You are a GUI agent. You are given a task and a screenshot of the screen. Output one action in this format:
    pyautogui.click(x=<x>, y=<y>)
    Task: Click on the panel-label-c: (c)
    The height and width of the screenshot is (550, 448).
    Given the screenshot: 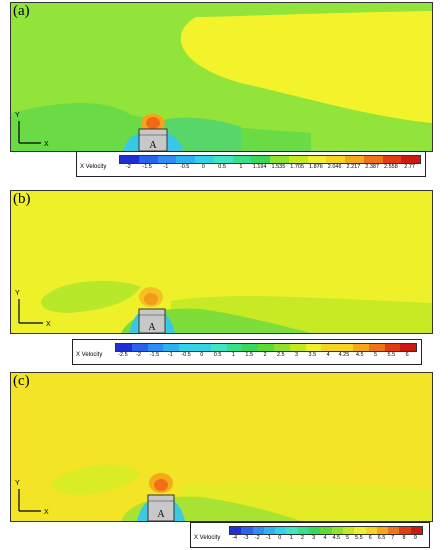 What is the action you would take?
    pyautogui.click(x=21, y=381)
    